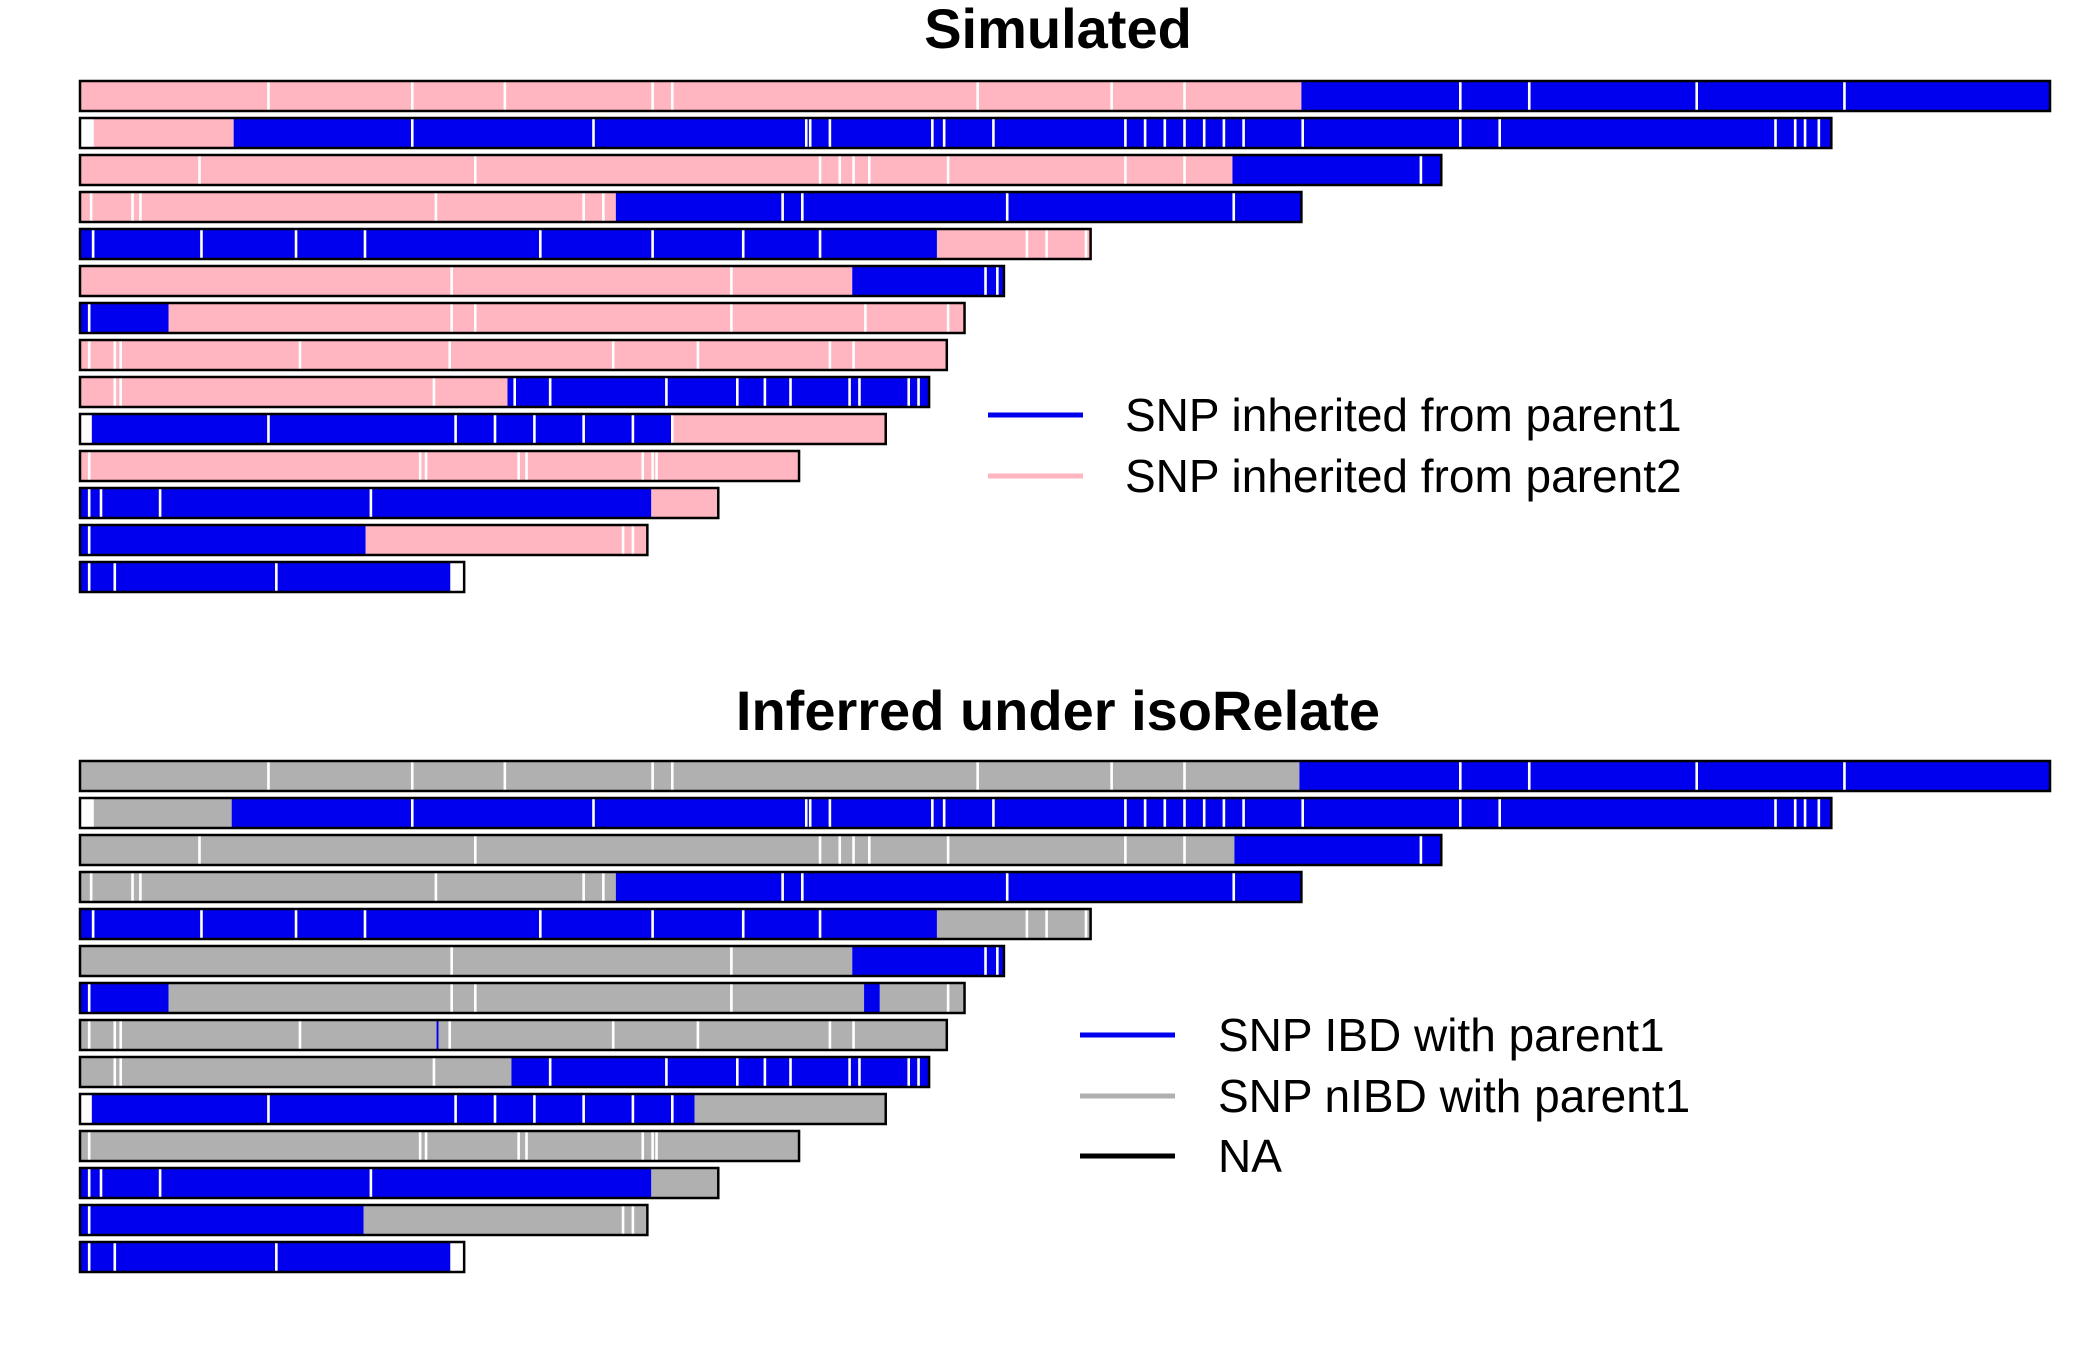 This screenshot has height=1350, width=2100. What do you see at coordinates (1403, 476) in the screenshot?
I see `legend-label-parent2: SNP inherited from parent2` at bounding box center [1403, 476].